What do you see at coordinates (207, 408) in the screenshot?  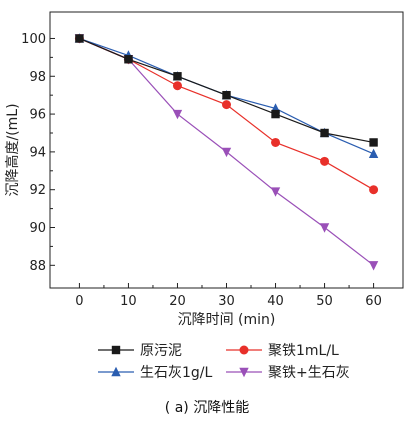 I see `figure-caption: ( a) 沉降性能` at bounding box center [207, 408].